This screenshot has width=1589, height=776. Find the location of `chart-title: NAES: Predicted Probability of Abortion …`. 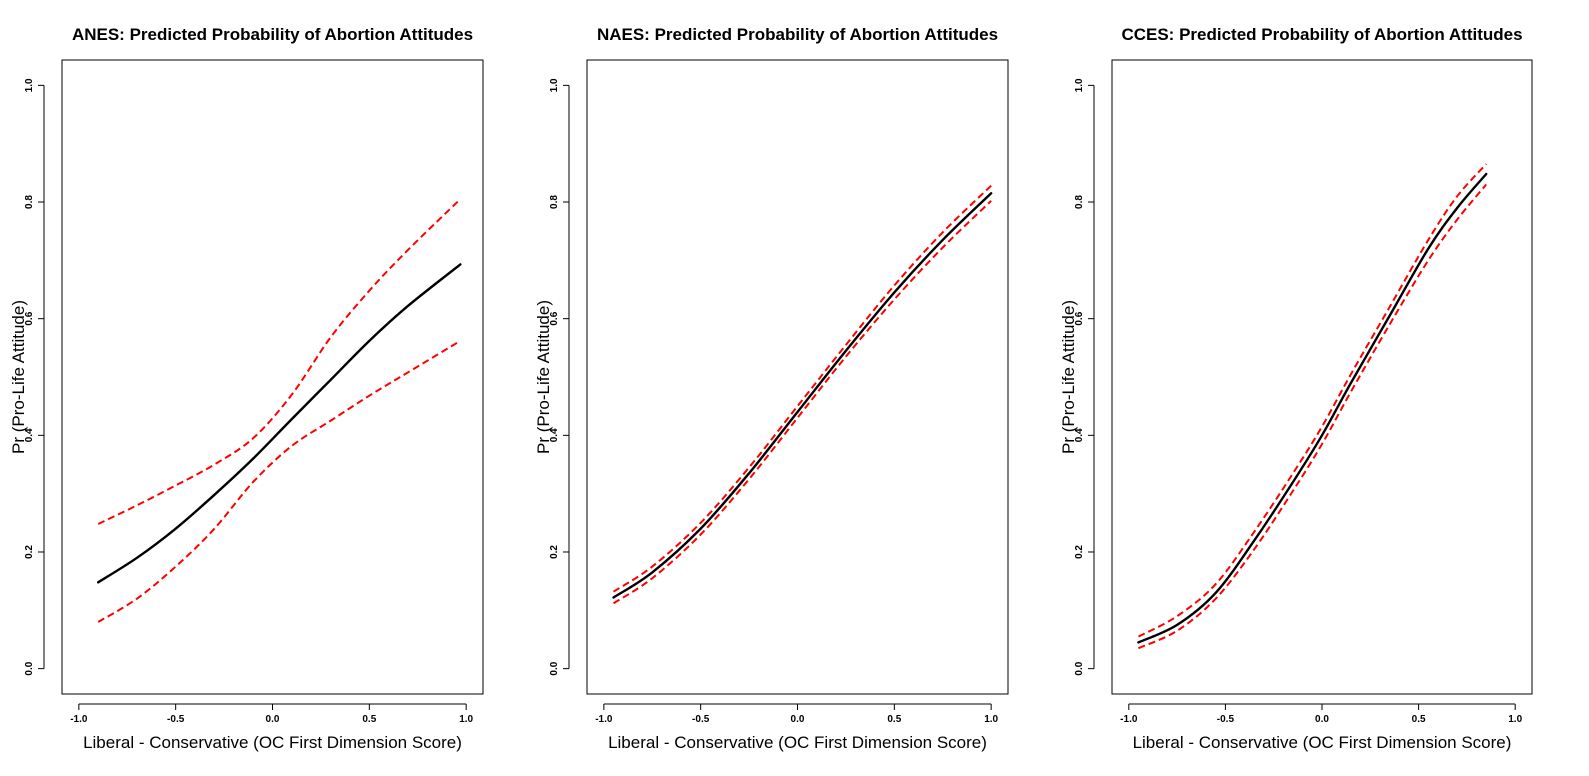

chart-title: NAES: Predicted Probability of Abortion … is located at coordinates (797, 34).